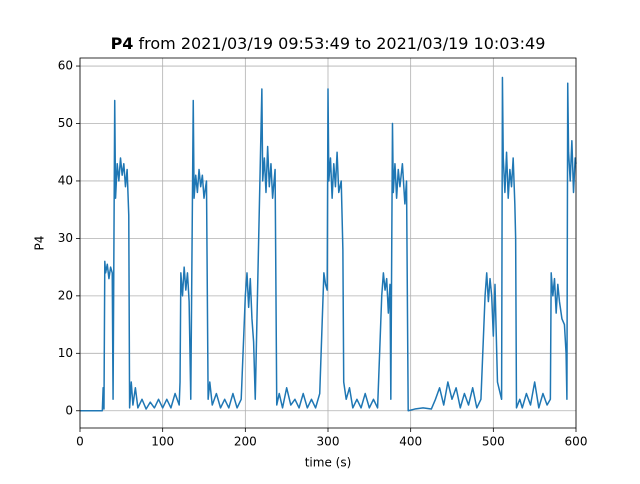  Describe the element at coordinates (65, 238) in the screenshot. I see `y-tick-label: 30` at that location.